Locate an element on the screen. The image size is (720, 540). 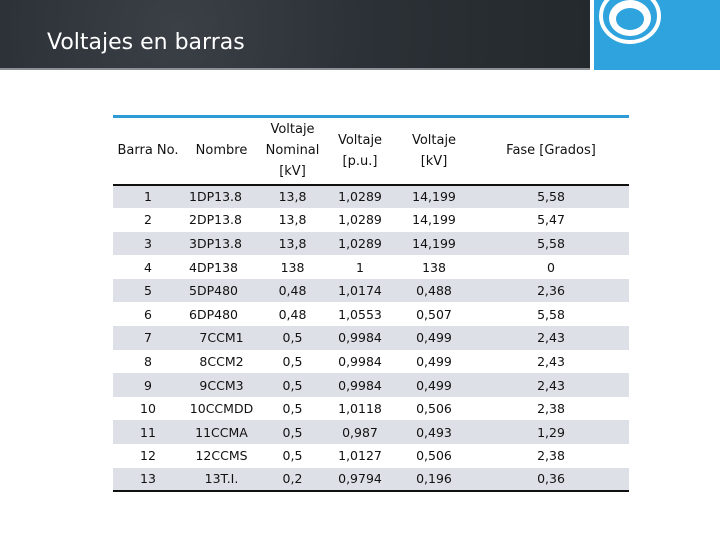
cell-voltaje-nominal: 138 is located at coordinates (292, 267).